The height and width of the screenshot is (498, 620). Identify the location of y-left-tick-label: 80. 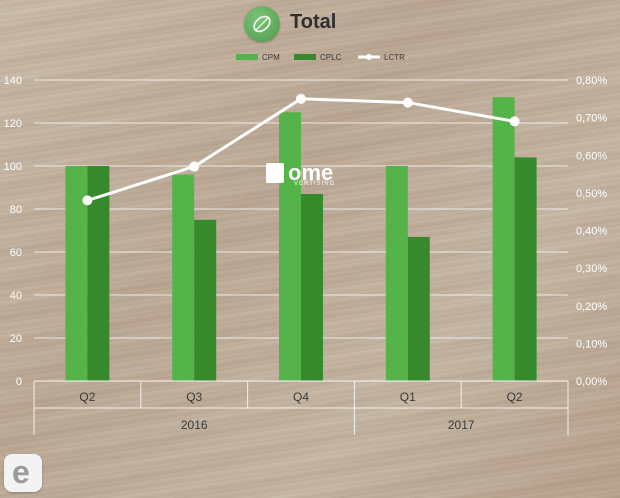
(16, 210).